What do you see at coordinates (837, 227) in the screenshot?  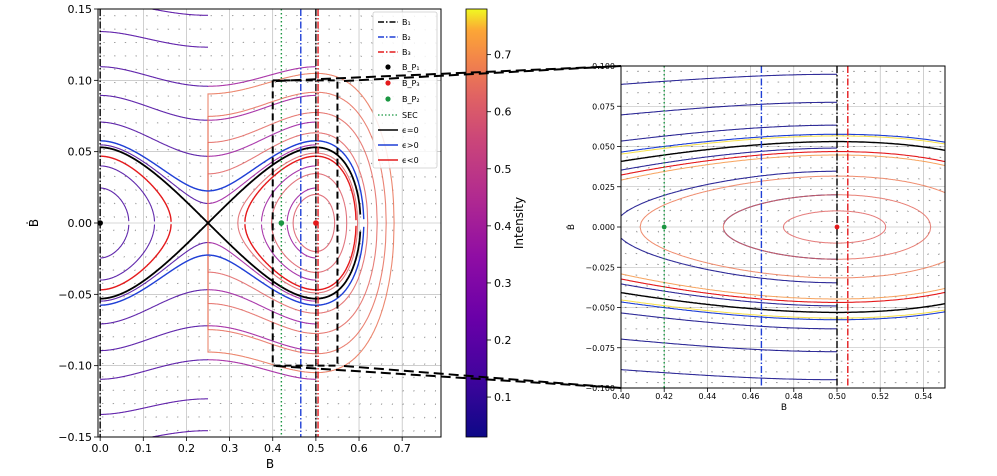 I see `fixed-point-bp3` at bounding box center [837, 227].